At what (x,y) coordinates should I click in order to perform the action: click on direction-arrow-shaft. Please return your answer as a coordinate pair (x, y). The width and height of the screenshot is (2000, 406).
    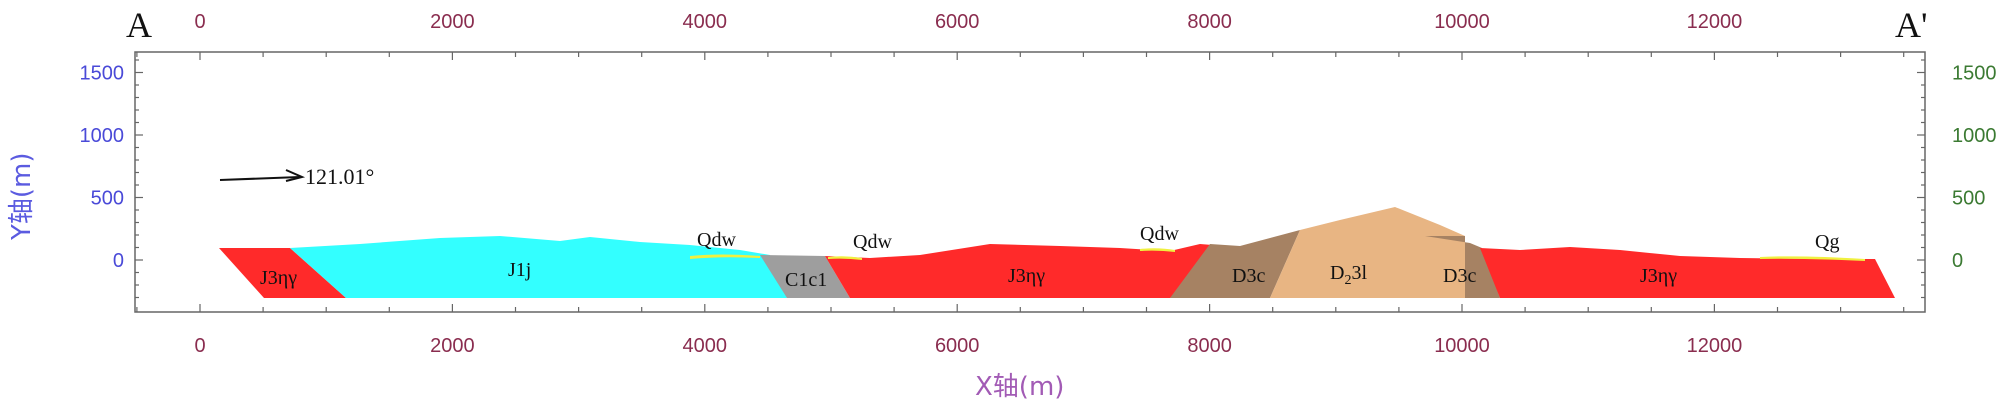
    Looking at the image, I should click on (260, 178).